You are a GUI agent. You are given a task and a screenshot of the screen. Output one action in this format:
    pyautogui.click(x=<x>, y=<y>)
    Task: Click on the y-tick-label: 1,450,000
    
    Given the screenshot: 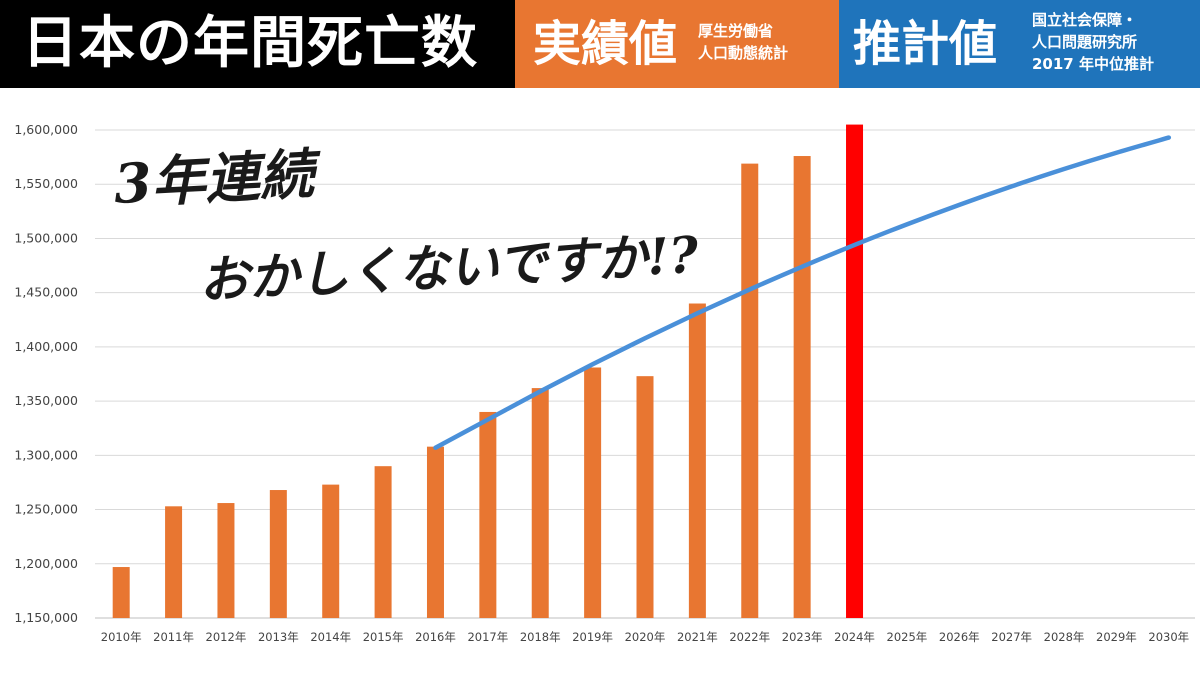 What is the action you would take?
    pyautogui.click(x=46, y=292)
    